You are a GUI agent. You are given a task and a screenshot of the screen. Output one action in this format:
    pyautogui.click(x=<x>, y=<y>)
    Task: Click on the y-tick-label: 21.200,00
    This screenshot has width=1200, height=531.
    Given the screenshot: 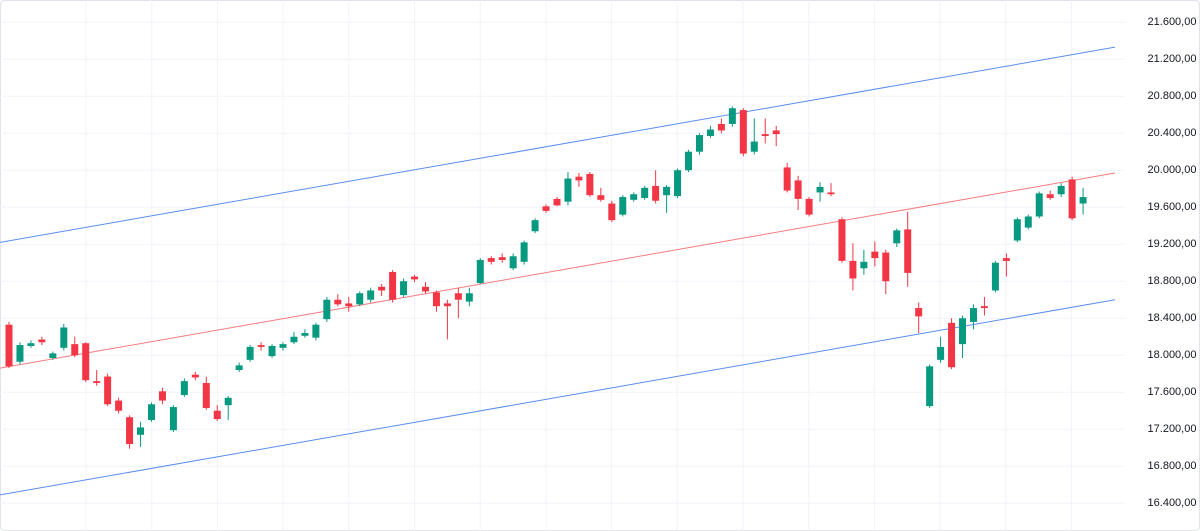 What is the action you would take?
    pyautogui.click(x=1172, y=59)
    